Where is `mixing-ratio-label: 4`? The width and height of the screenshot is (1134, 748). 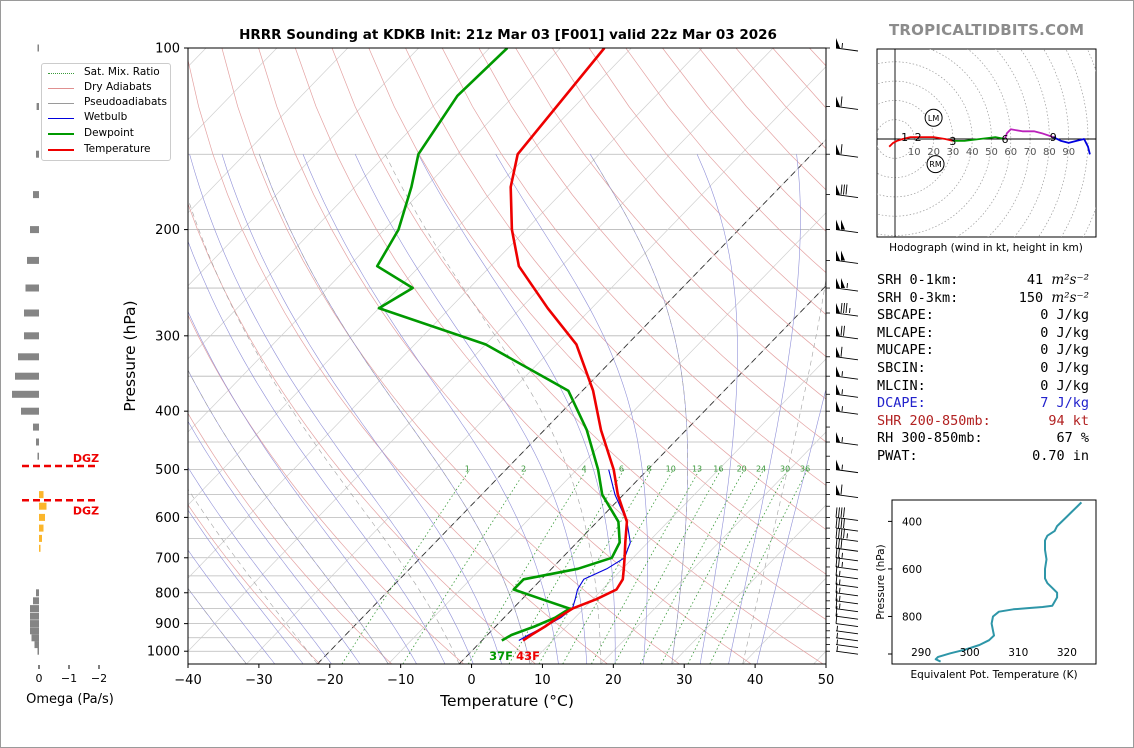
mixing-ratio-label: 4 is located at coordinates (583, 469).